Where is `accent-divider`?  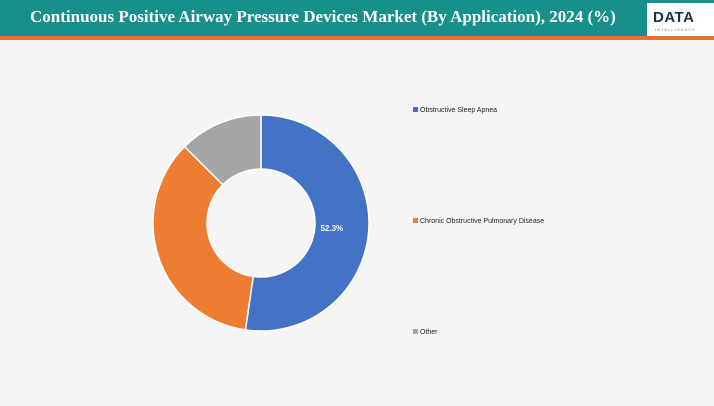
accent-divider is located at coordinates (357, 38).